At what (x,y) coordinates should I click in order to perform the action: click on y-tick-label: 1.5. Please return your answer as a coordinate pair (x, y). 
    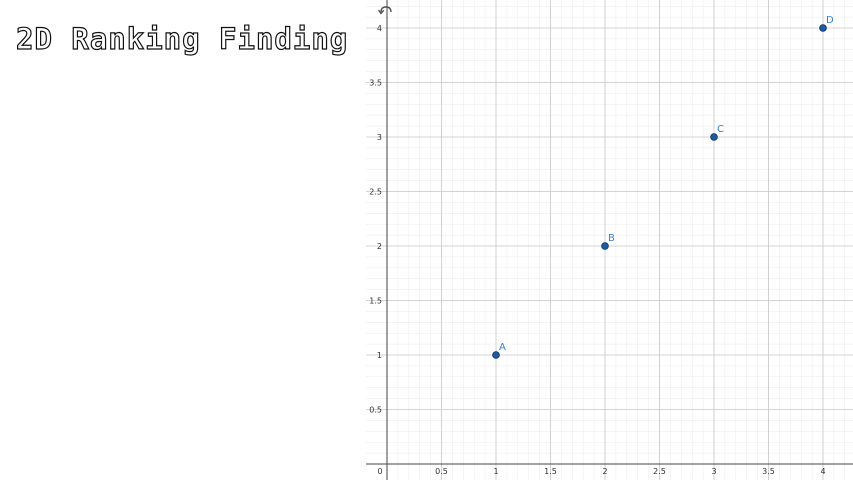
    Looking at the image, I should click on (375, 301).